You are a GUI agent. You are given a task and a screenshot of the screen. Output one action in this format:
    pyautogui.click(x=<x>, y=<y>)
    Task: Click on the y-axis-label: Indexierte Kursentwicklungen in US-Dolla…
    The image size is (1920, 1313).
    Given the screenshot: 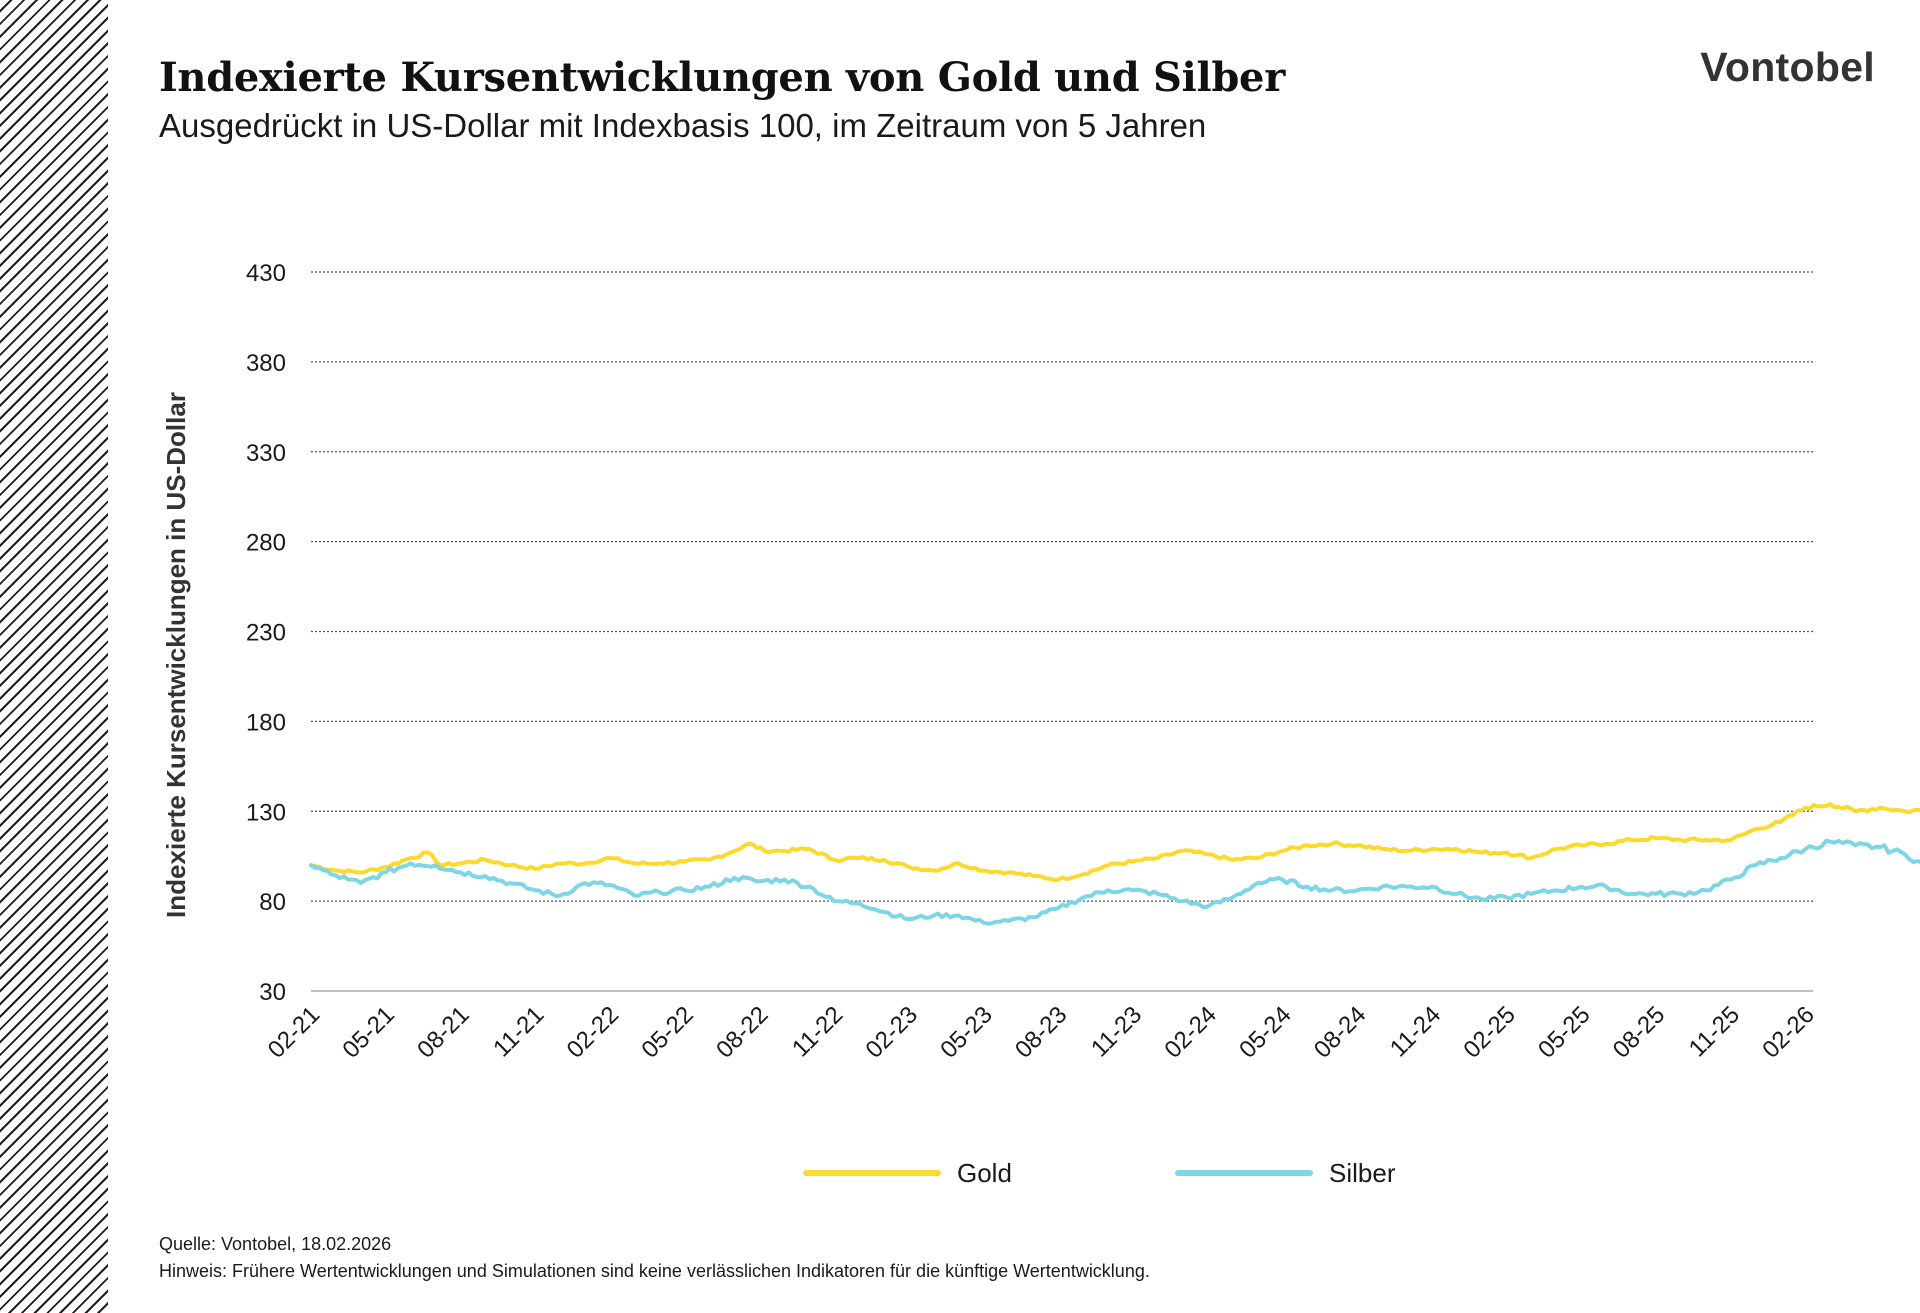 What is the action you would take?
    pyautogui.click(x=176, y=655)
    